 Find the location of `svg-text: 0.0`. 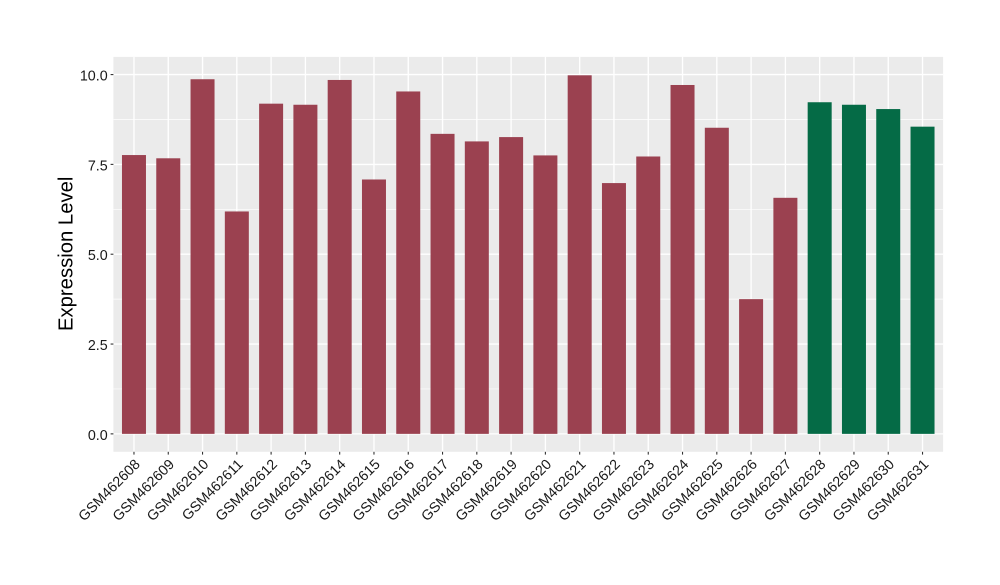

svg-text: 0.0 is located at coordinates (98, 436).